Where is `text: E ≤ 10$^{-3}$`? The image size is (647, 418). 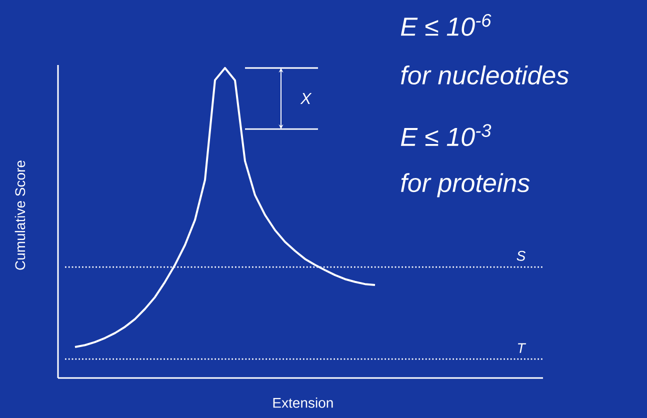 text: E ≤ 10$^{-3}$ is located at coordinates (446, 135).